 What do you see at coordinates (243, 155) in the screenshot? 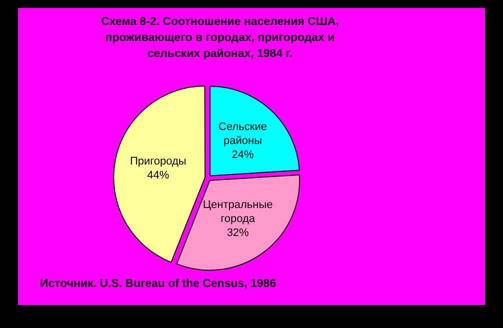
I see `data-label: 24%` at bounding box center [243, 155].